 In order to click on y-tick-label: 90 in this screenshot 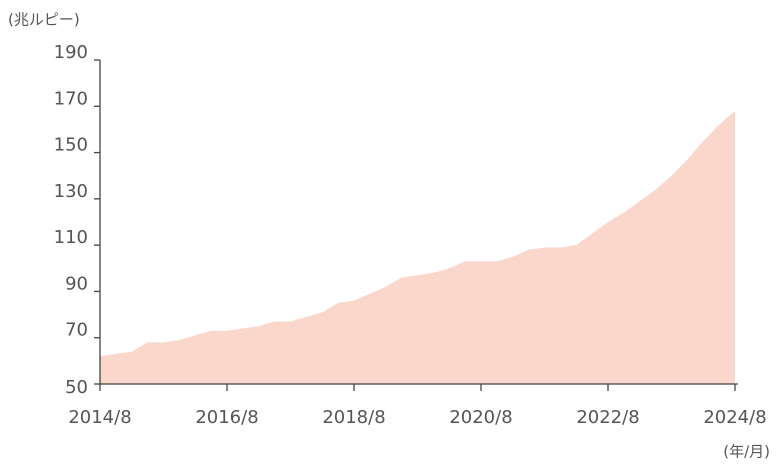, I will do `click(76, 283)`.